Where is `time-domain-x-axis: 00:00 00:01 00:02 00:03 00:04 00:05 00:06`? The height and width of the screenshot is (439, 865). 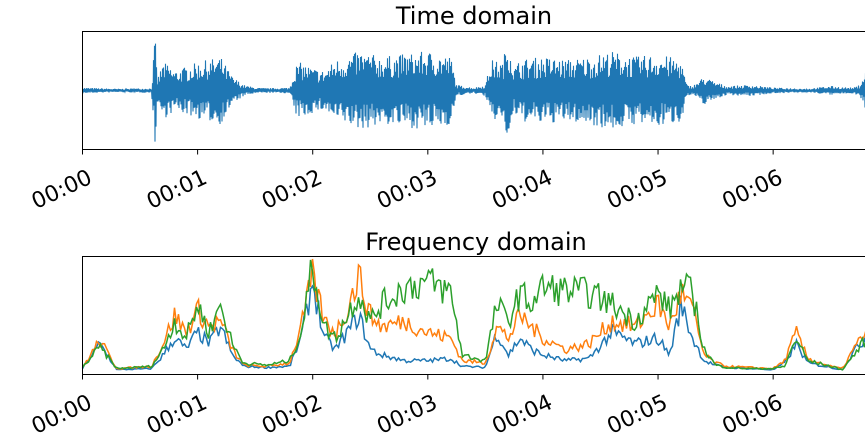
time-domain-x-axis: 00:00 00:01 00:02 00:03 00:04 00:05 00:06 is located at coordinates (407, 182).